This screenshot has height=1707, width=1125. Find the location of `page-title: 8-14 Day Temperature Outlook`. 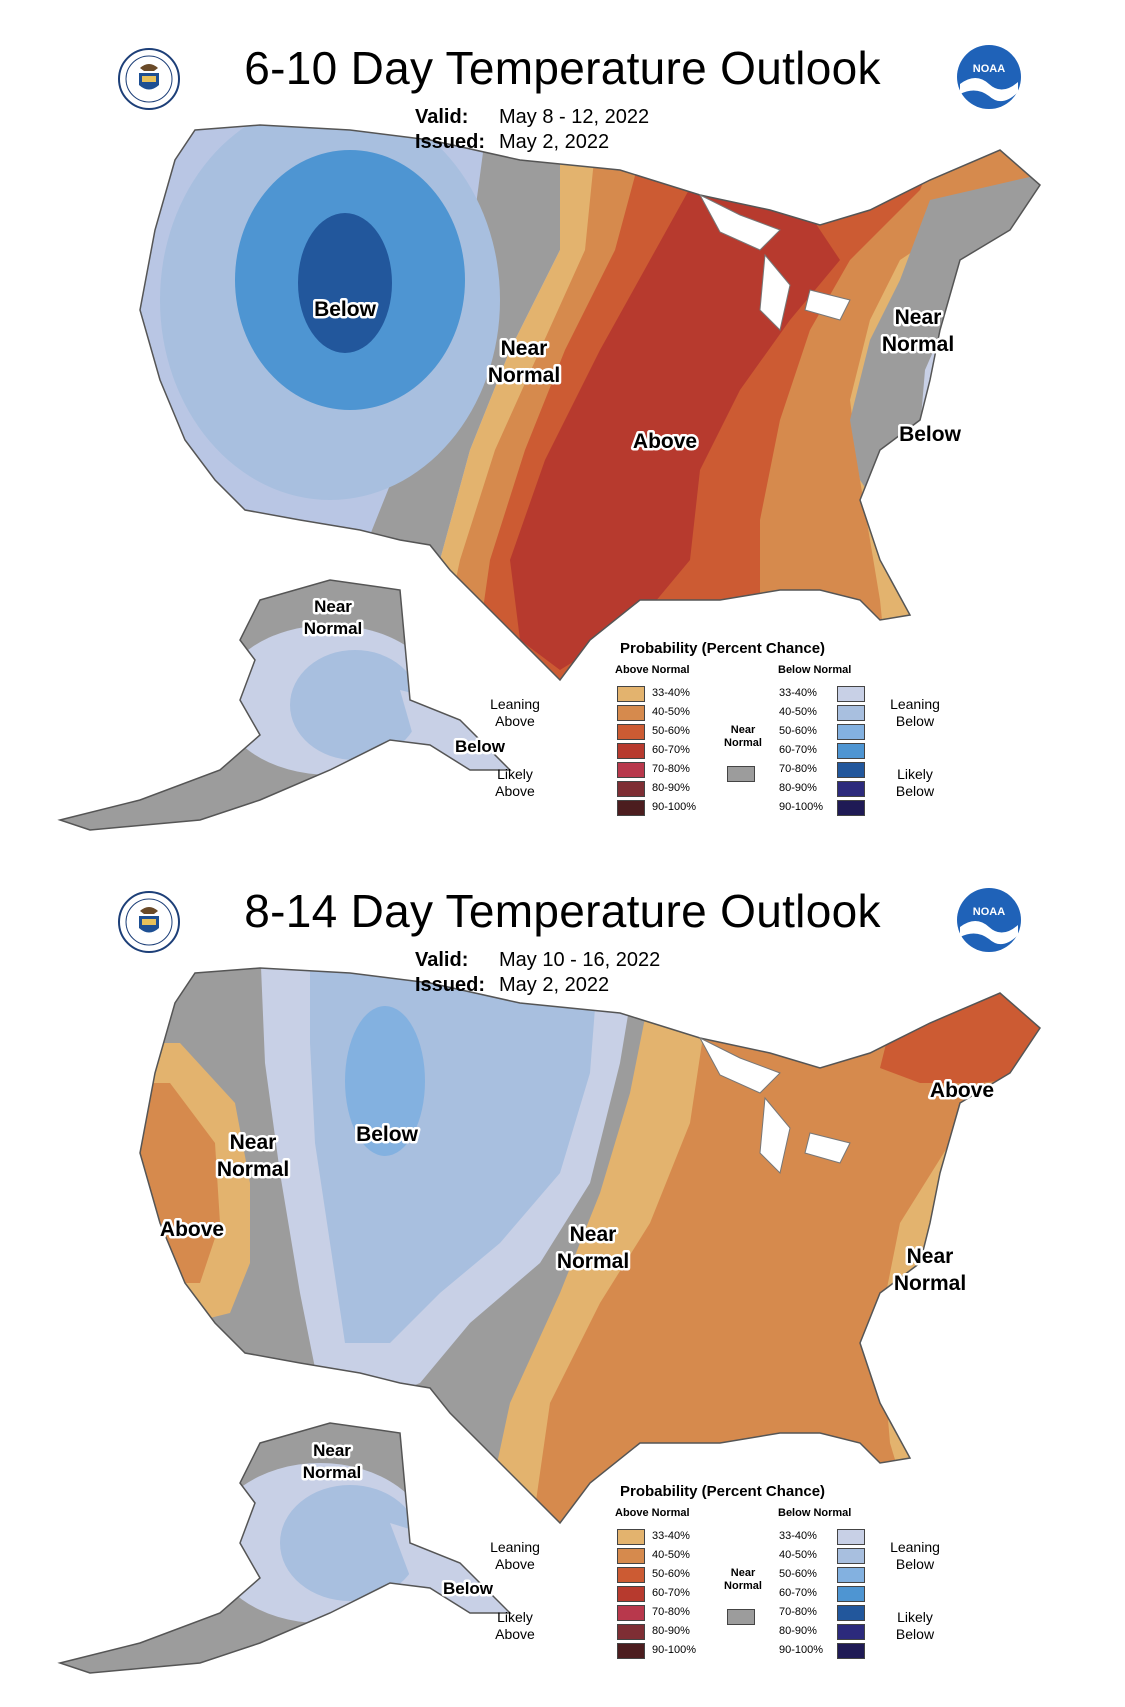

page-title: 8-14 Day Temperature Outlook is located at coordinates (562, 911).